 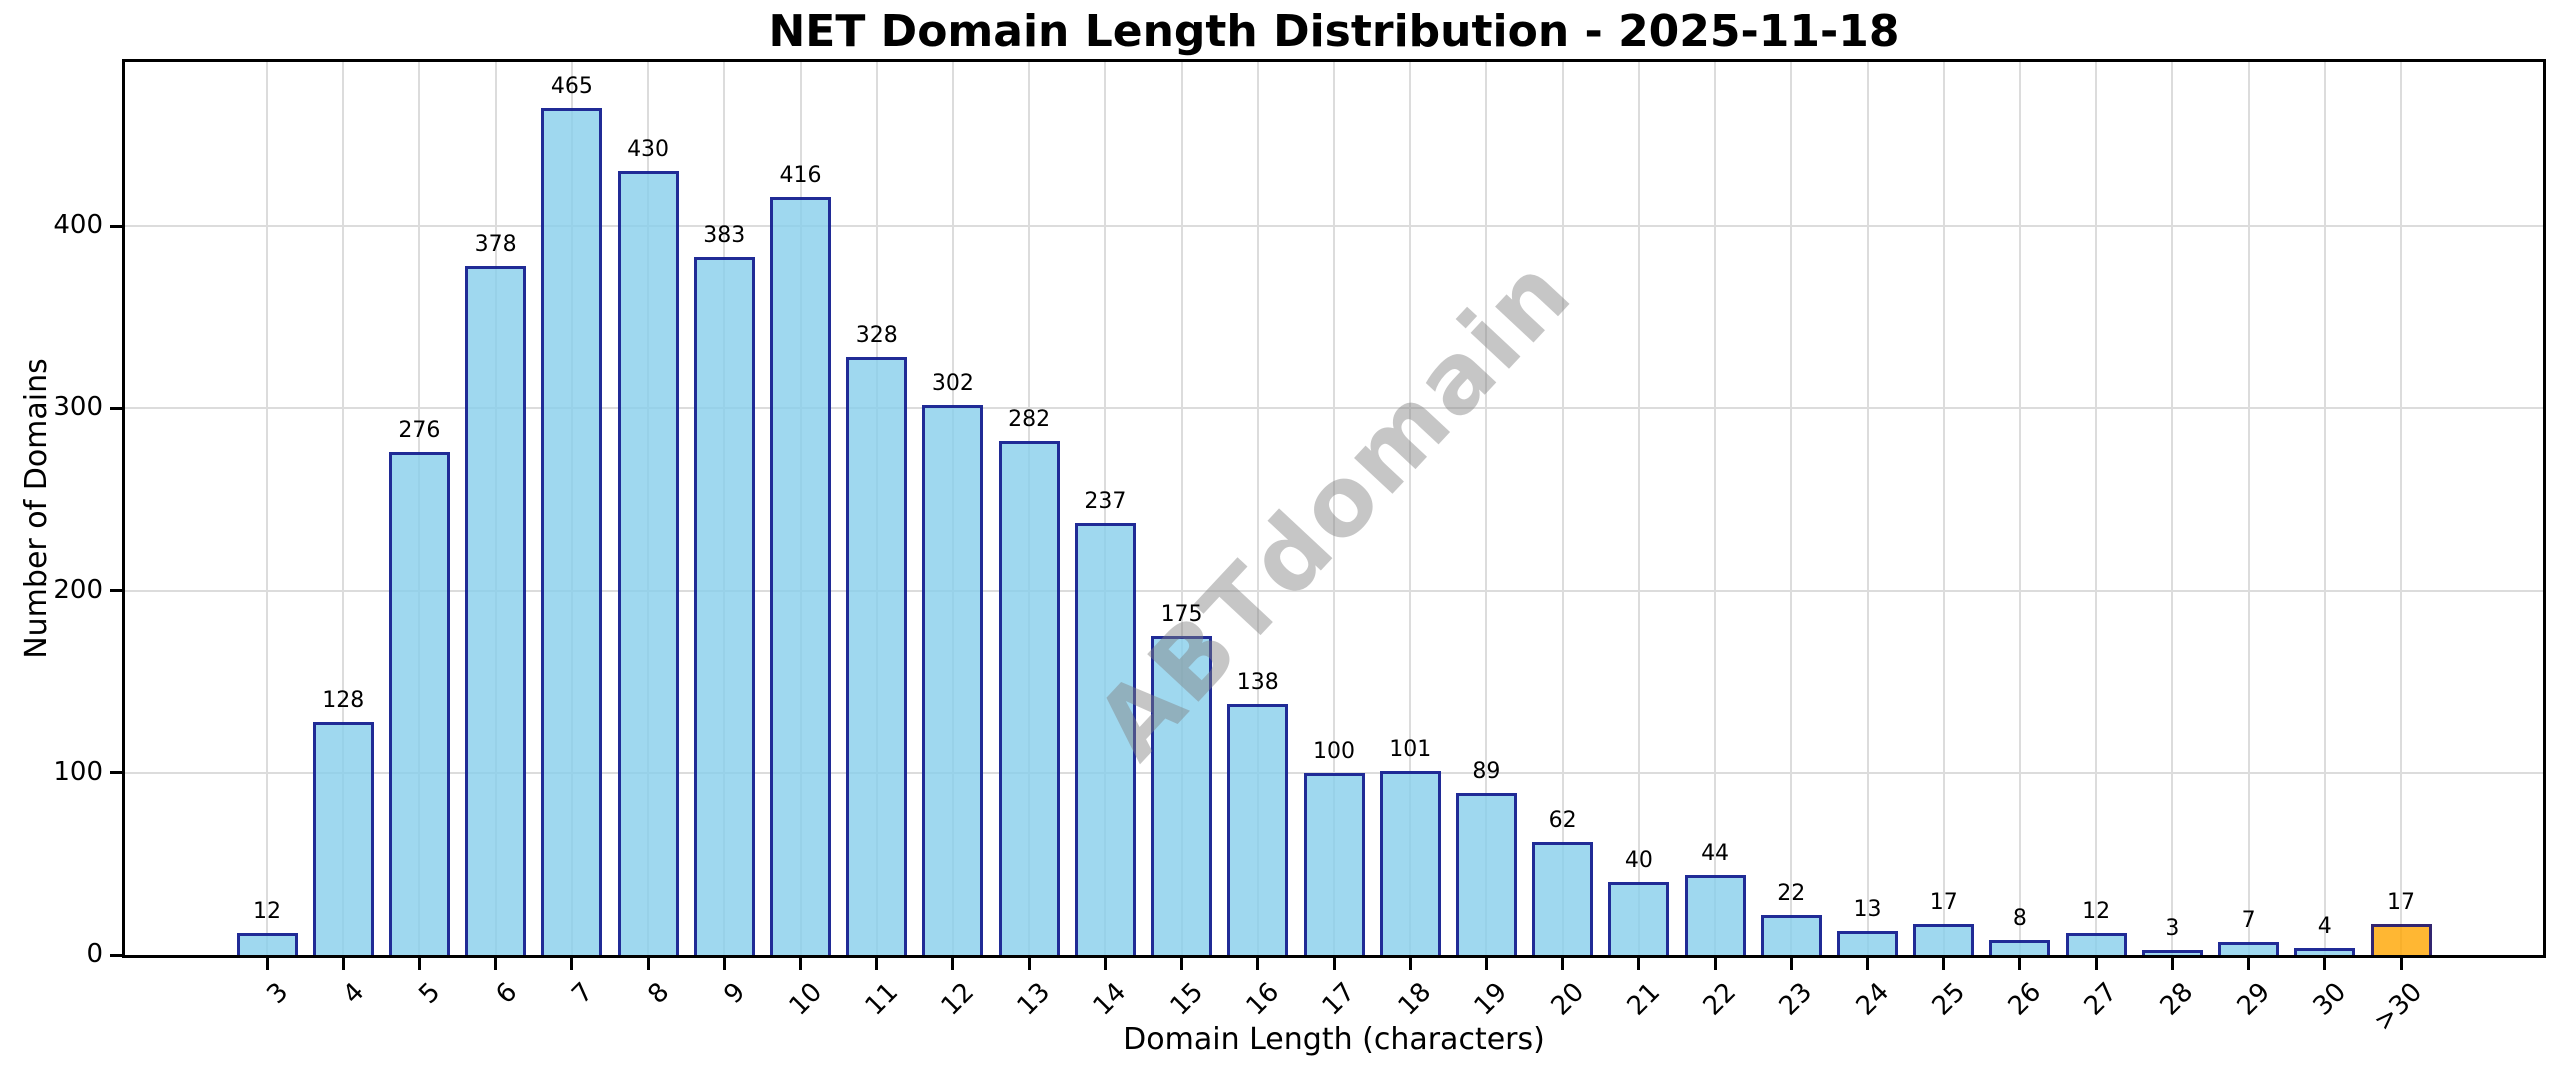 What do you see at coordinates (571, 86) in the screenshot?
I see `bar-value-label: 465` at bounding box center [571, 86].